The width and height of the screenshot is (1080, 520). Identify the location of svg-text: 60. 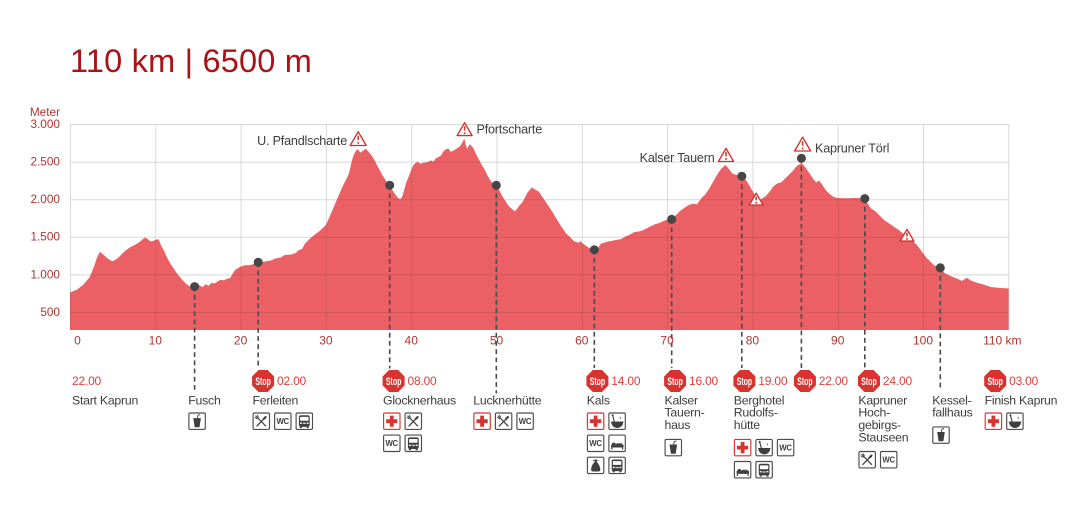
(582, 340).